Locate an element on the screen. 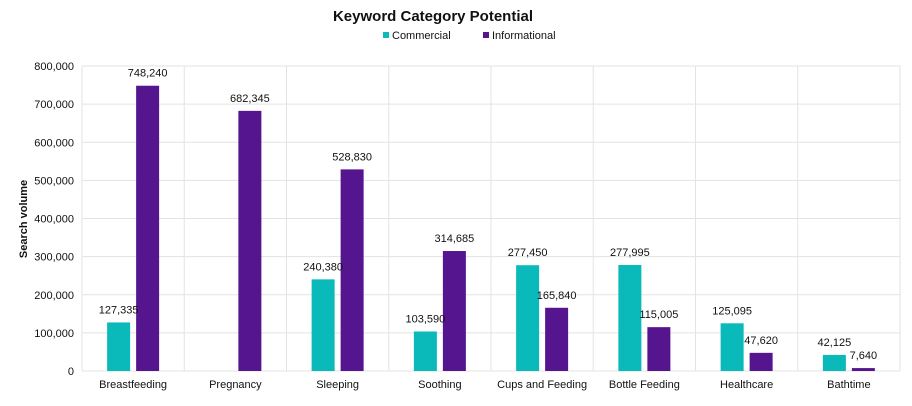 The image size is (912, 406). y-tick-label: 200,000 is located at coordinates (54, 296).